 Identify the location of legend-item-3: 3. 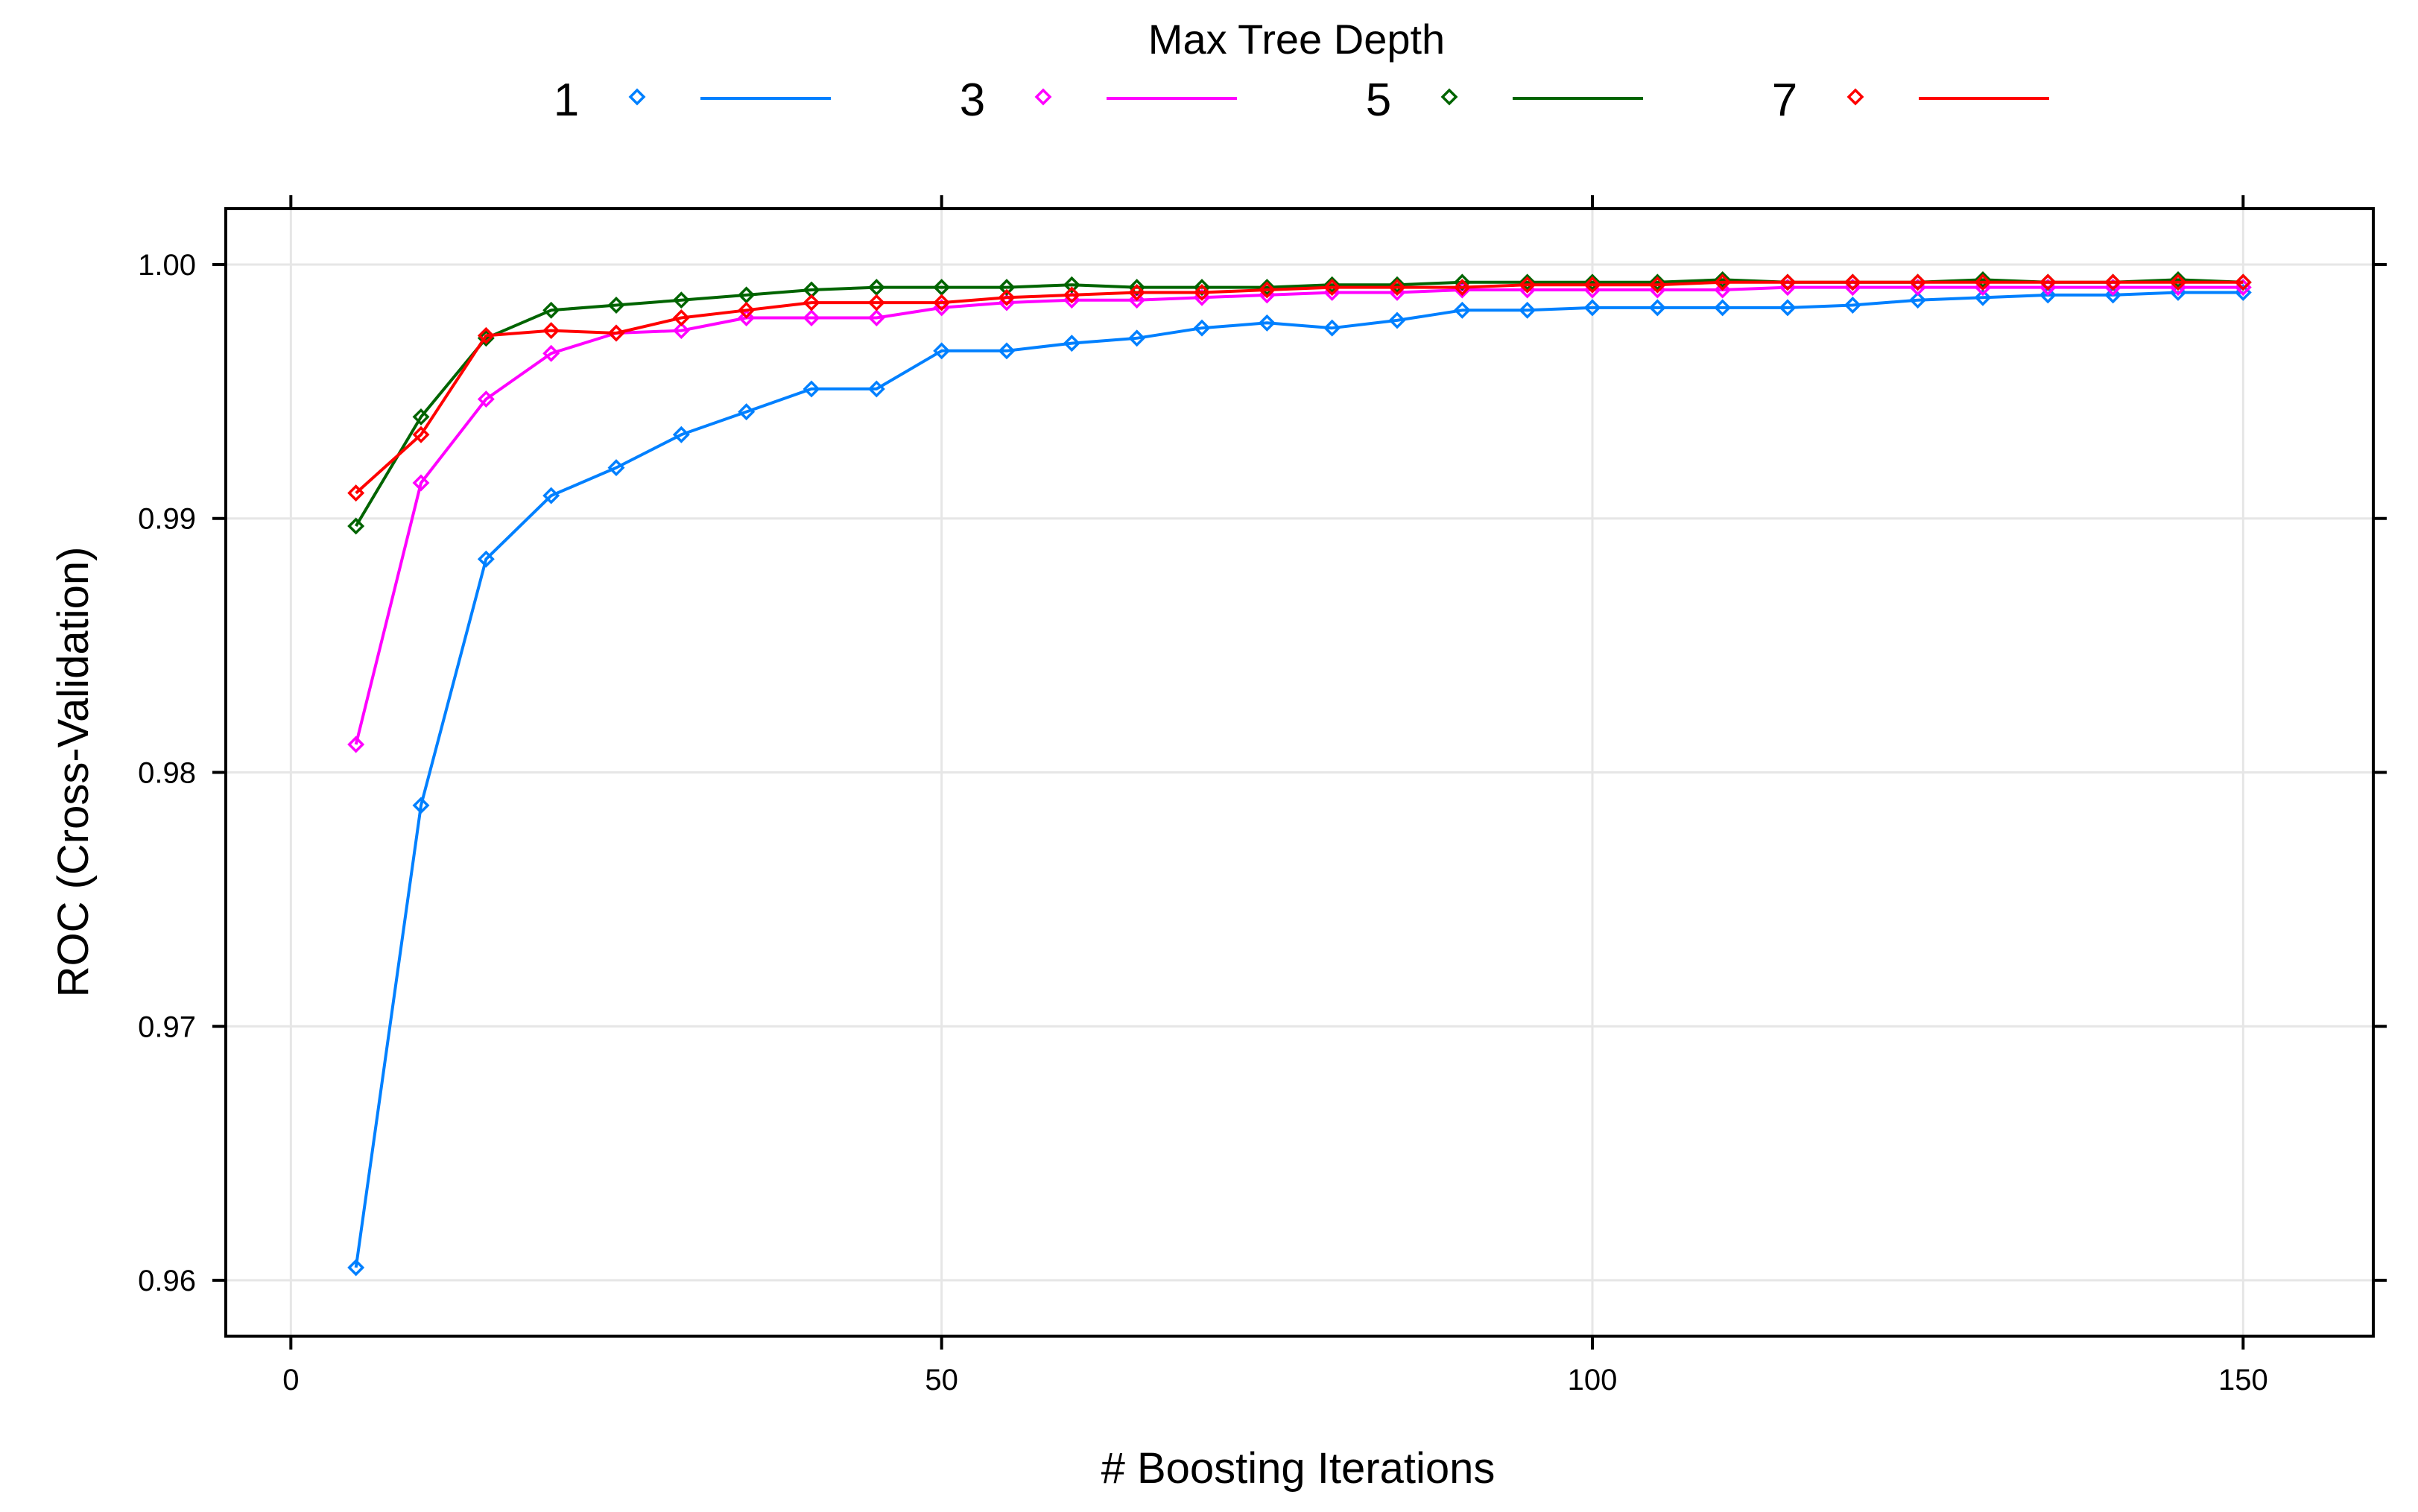
(1098, 101).